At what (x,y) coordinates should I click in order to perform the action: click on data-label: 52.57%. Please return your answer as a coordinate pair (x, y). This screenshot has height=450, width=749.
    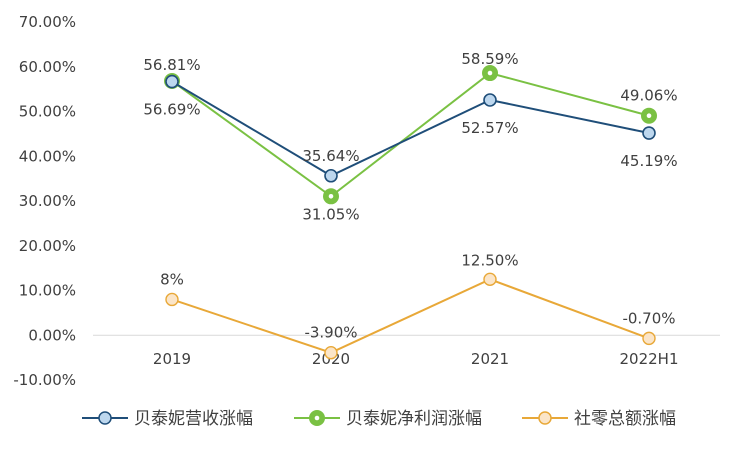
    Looking at the image, I should click on (489, 128).